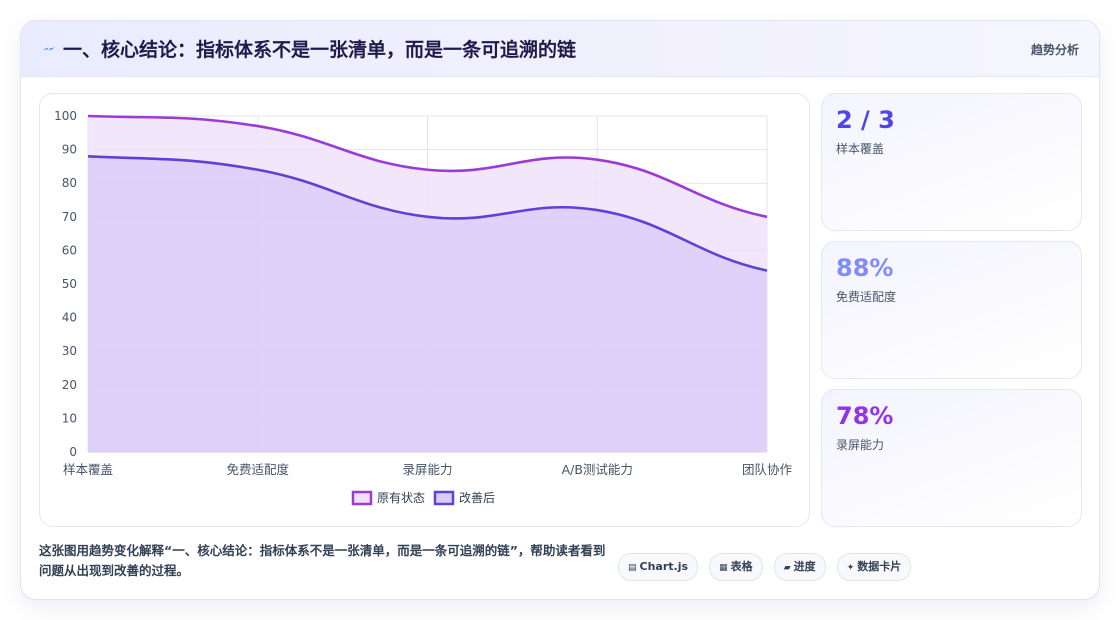  Describe the element at coordinates (767, 567) in the screenshot. I see `tag-list: ▤ Chart.js ▦ 表格 ▰ 进度 ✦ 数据卡片` at that location.